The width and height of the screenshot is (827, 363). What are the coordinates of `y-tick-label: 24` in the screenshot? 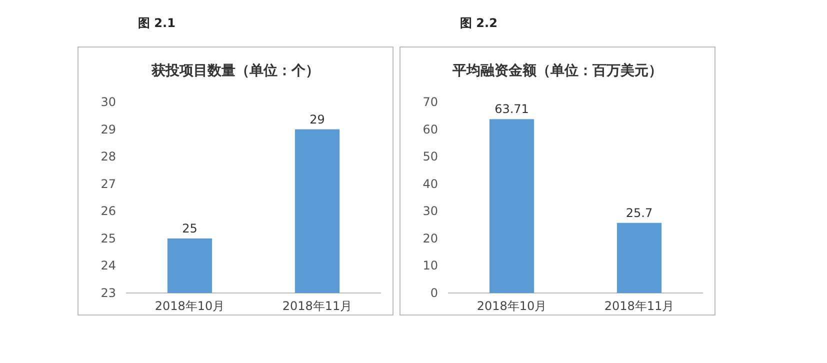 It's located at (108, 265).